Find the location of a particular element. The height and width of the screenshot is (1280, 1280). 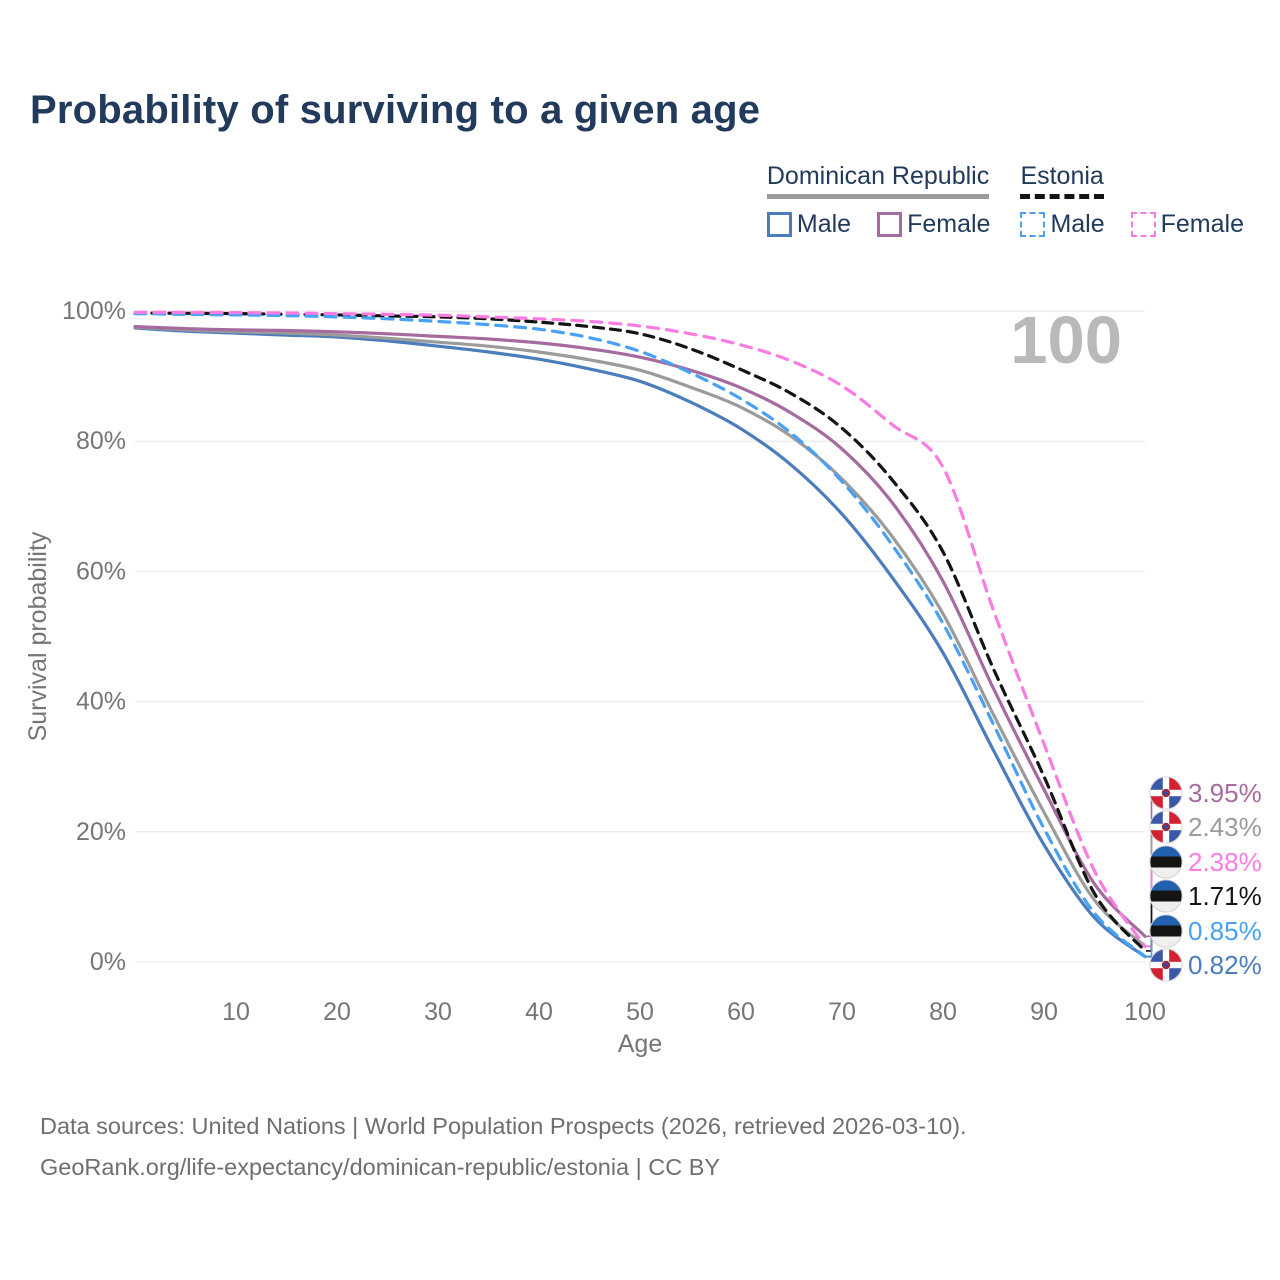

legend-header-estonia: Estonia is located at coordinates (1062, 180).